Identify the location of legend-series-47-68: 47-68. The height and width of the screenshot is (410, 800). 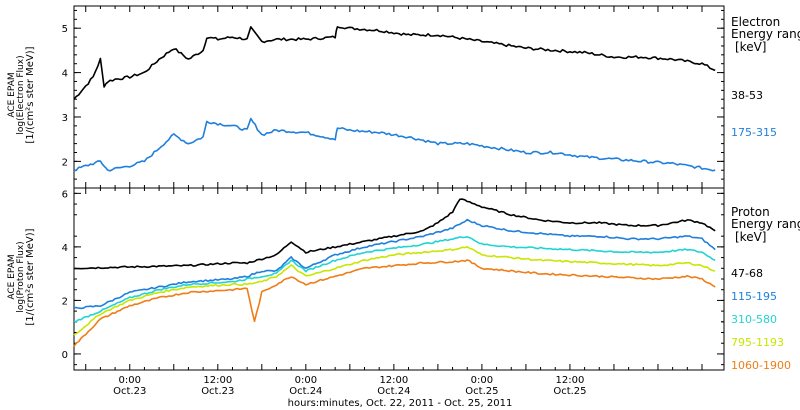
(747, 273).